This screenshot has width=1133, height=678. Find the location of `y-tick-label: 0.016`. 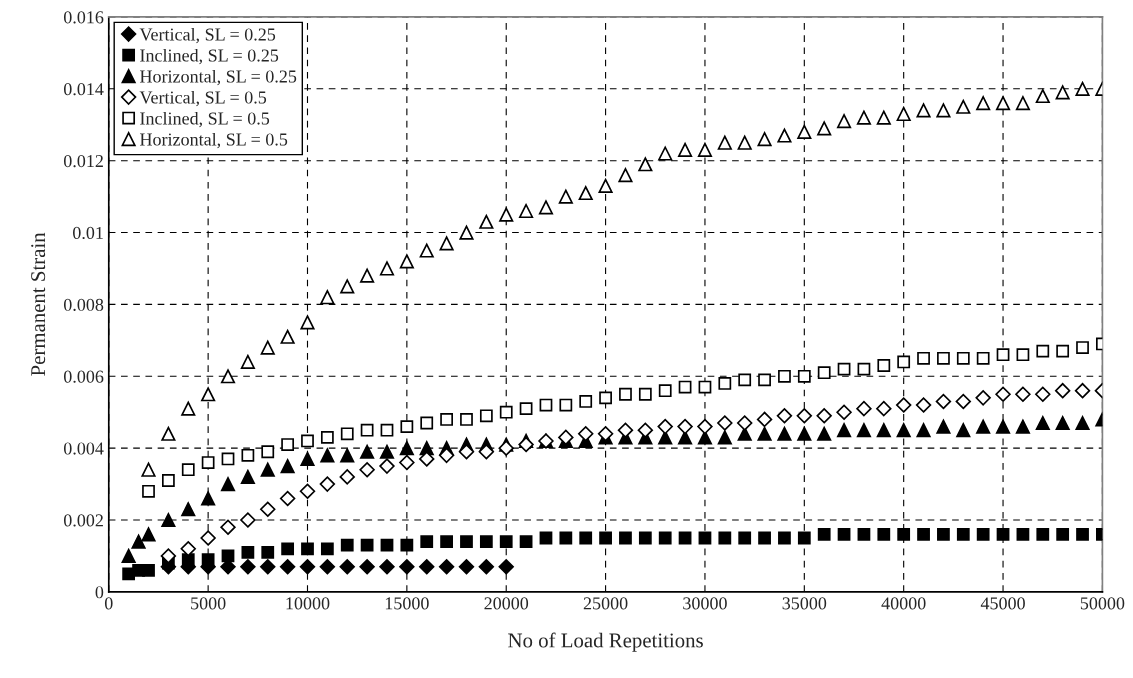

y-tick-label: 0.016 is located at coordinates (83, 17).